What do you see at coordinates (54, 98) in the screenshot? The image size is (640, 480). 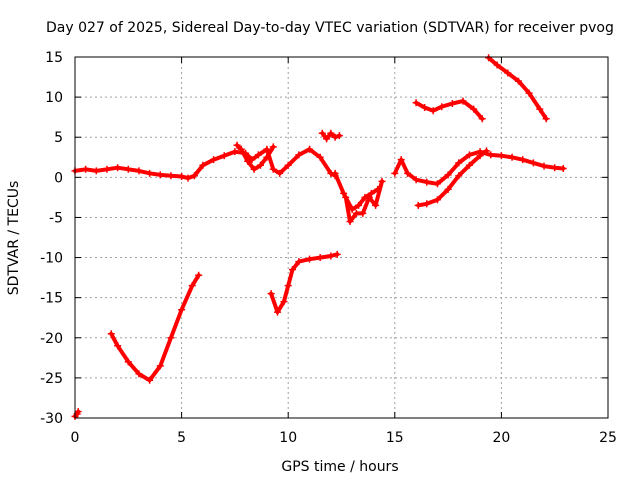 I see `y-tick-label: 10` at bounding box center [54, 98].